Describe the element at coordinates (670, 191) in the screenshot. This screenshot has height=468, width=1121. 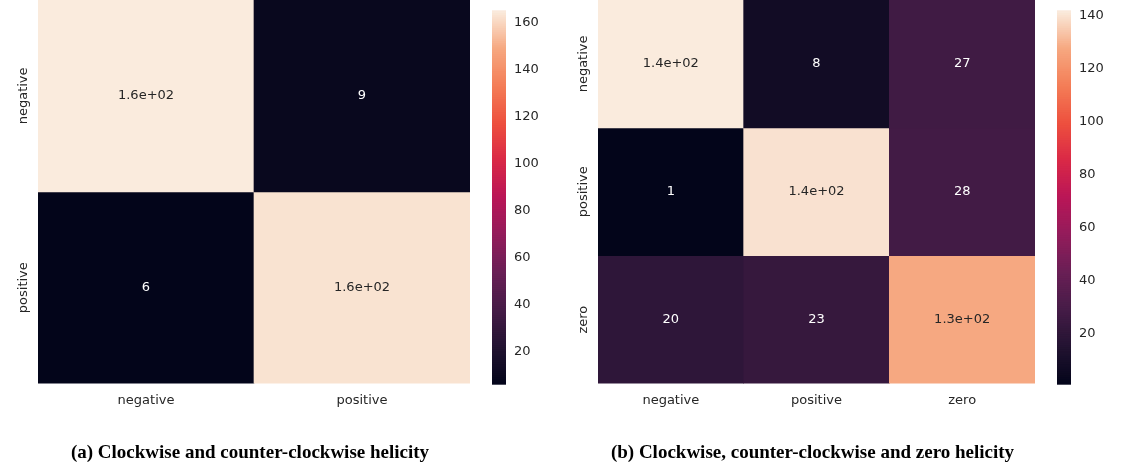
I see `data-label: 1` at that location.